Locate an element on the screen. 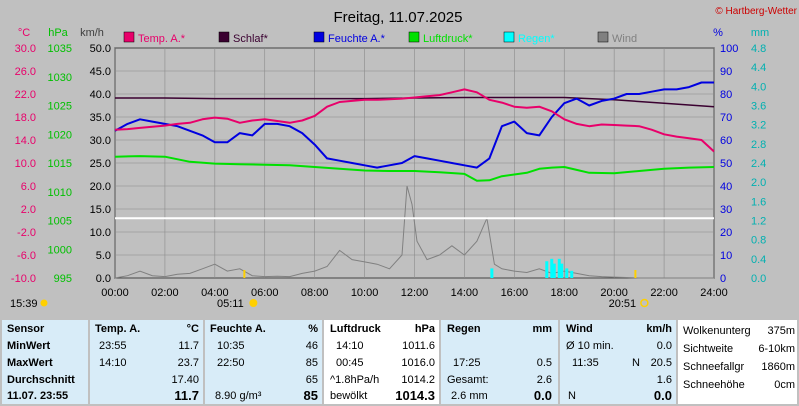 This screenshot has width=799, height=406. hpa-tick-label: 1000 is located at coordinates (60, 250).